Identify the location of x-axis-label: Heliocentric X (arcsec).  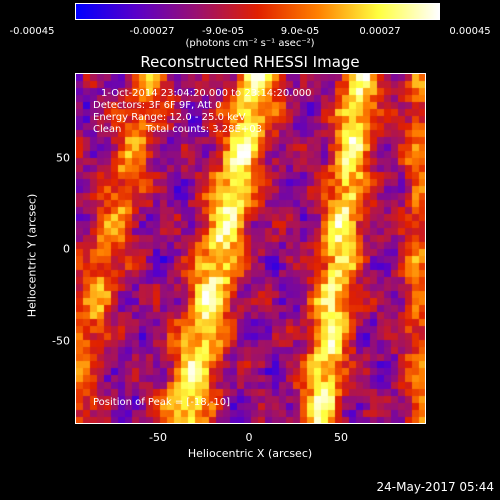
(250, 453).